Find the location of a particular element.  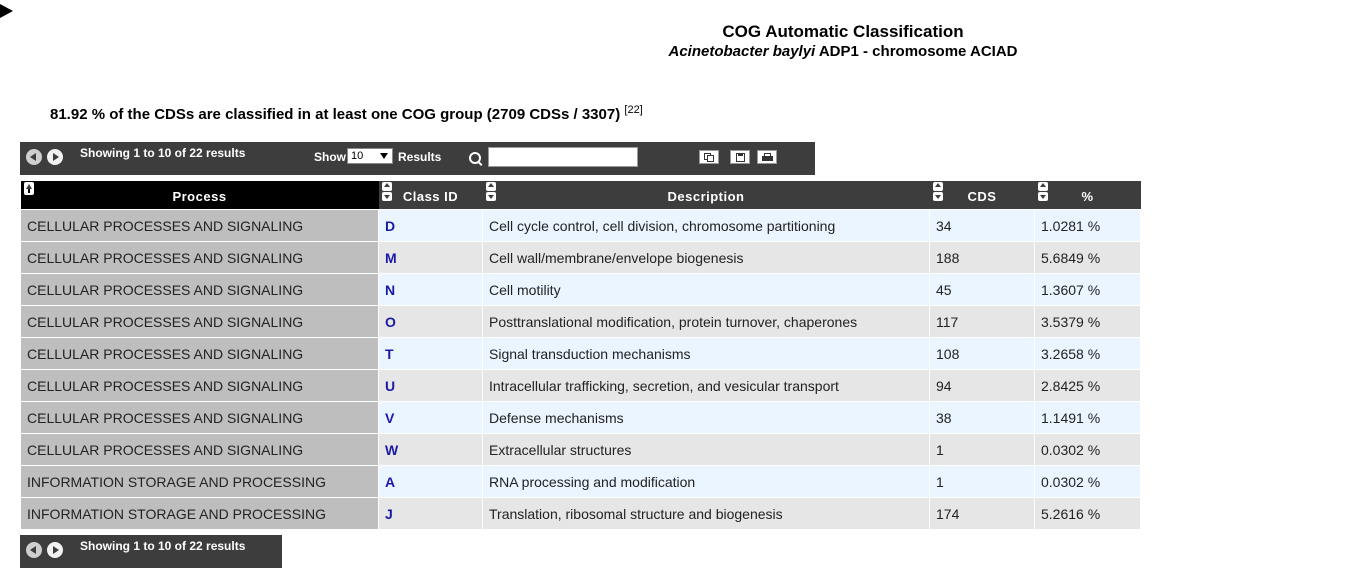

chevron-down-icon is located at coordinates (384, 156).